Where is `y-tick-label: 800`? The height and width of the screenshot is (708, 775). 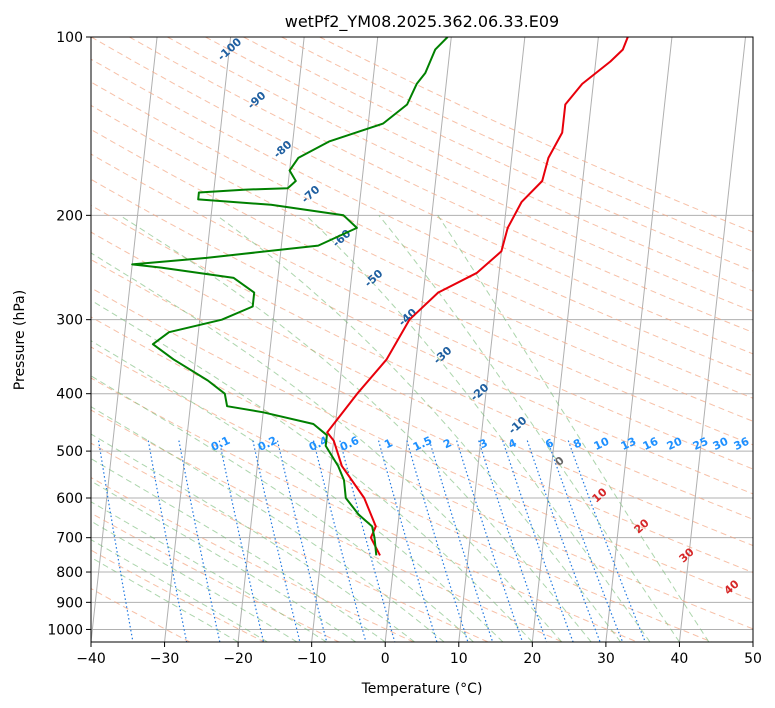 y-tick-label: 800 is located at coordinates (69, 573).